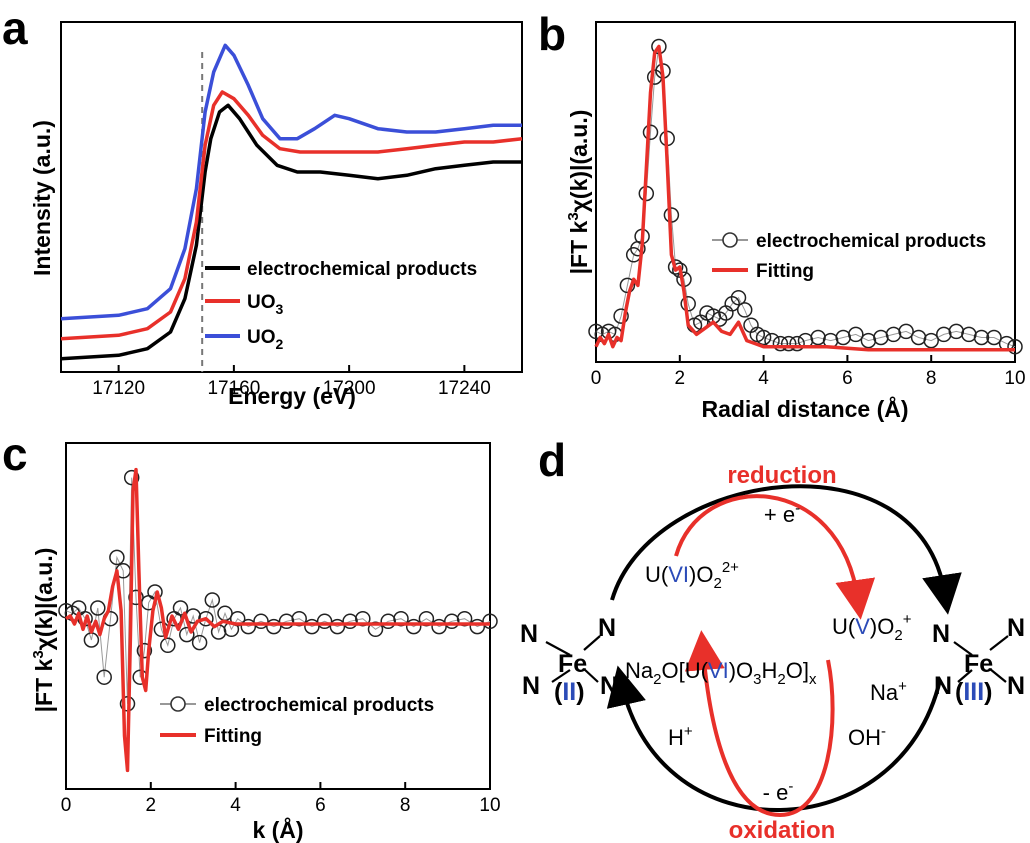  What do you see at coordinates (888, 691) in the screenshot?
I see `sodium-ion-label: Na+` at bounding box center [888, 691].